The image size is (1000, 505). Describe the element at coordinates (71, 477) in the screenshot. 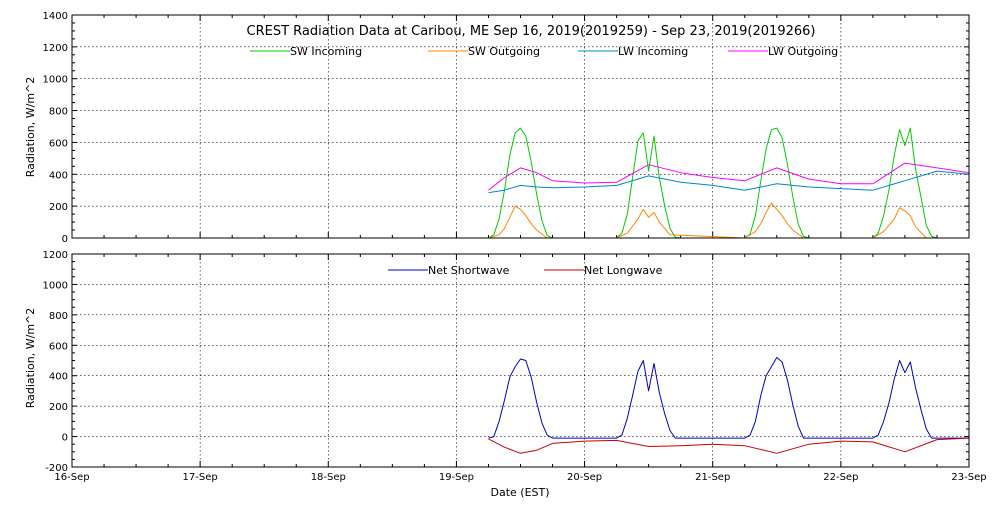

I see `x-tick-label: 16-Sep` at that location.